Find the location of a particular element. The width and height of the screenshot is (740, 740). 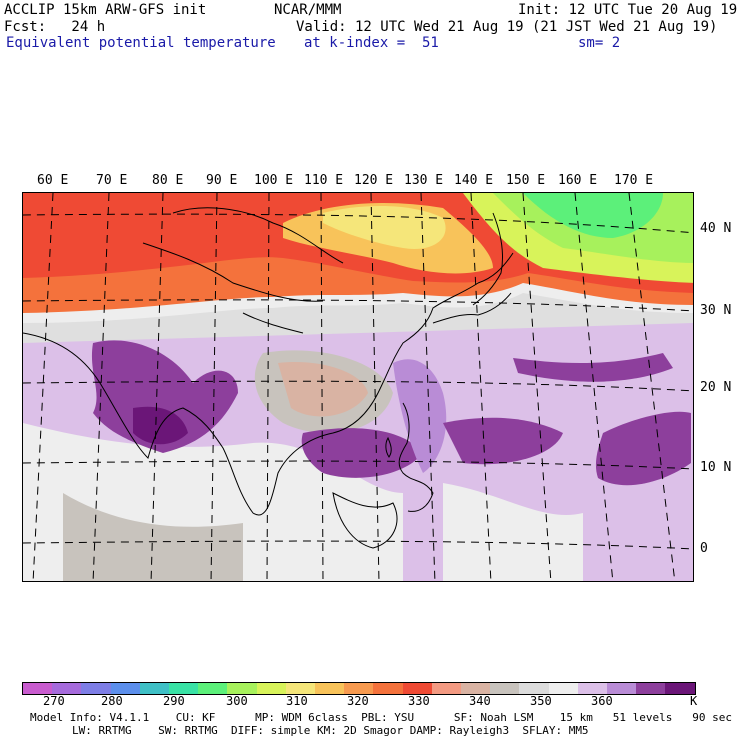

lon-label: 160 E is located at coordinates (578, 180).